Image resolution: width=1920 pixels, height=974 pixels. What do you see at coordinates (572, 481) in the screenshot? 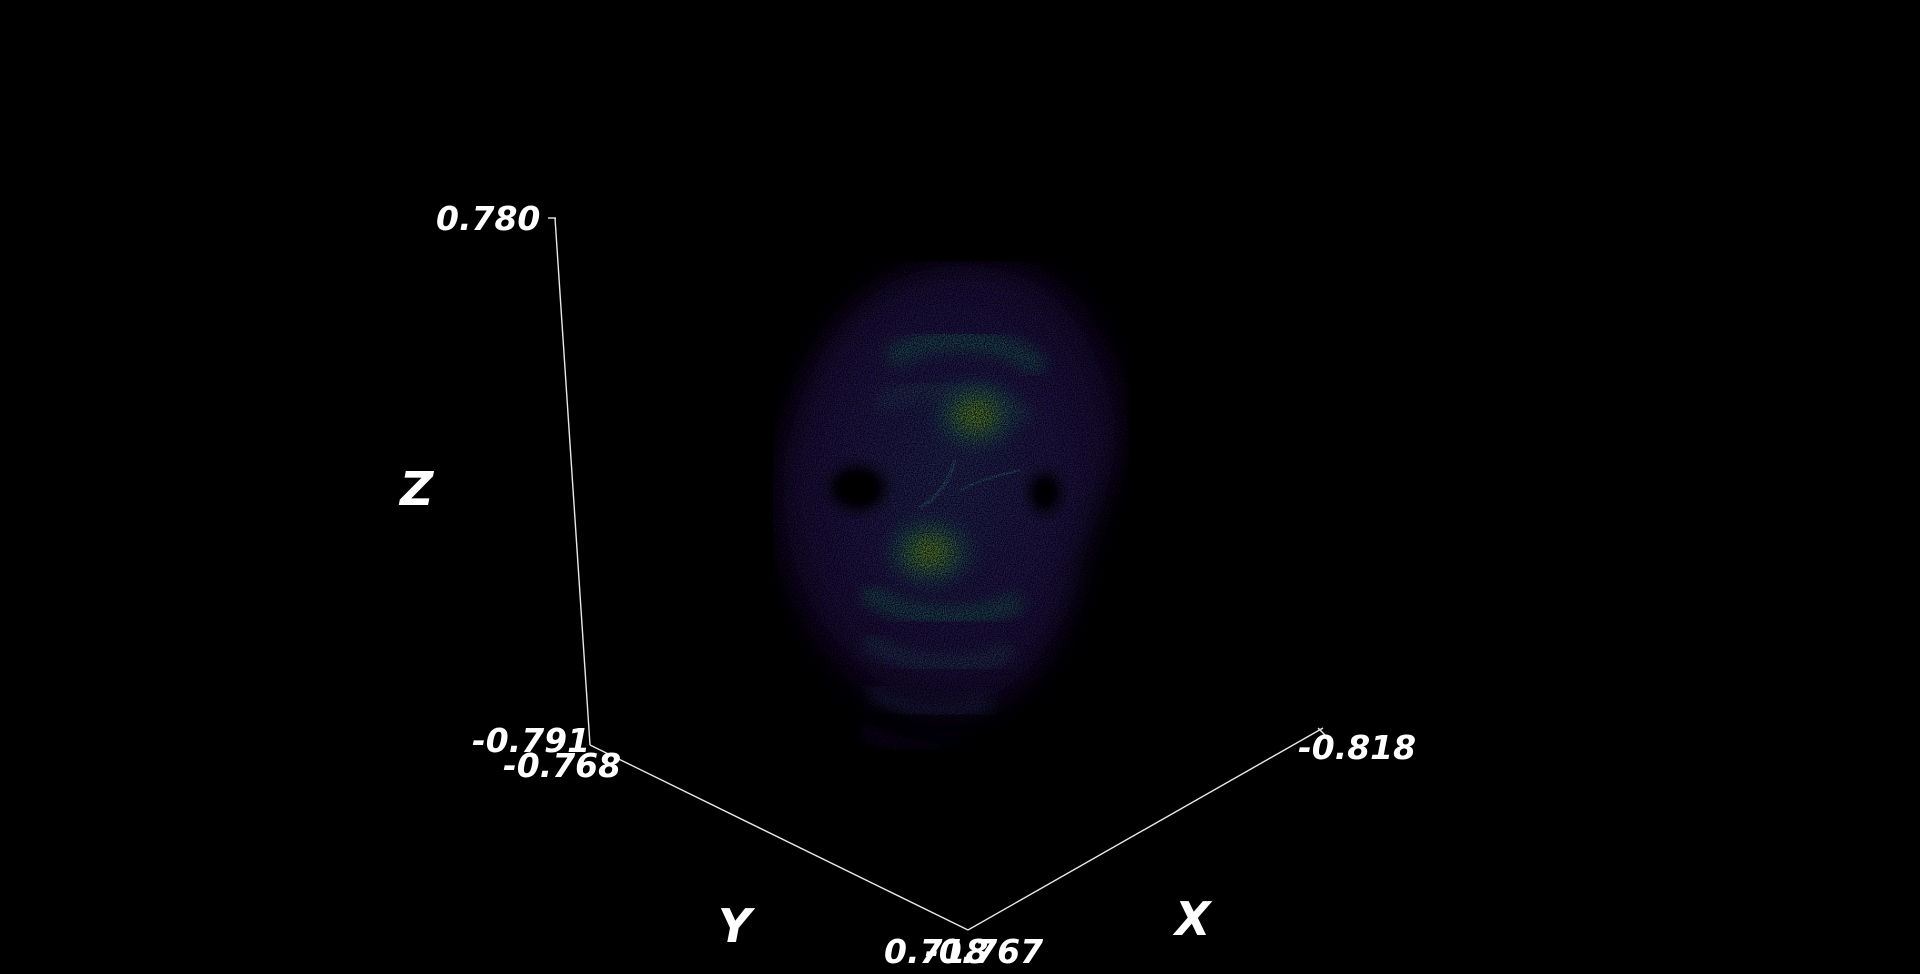
I see `z-axis-line` at bounding box center [572, 481].